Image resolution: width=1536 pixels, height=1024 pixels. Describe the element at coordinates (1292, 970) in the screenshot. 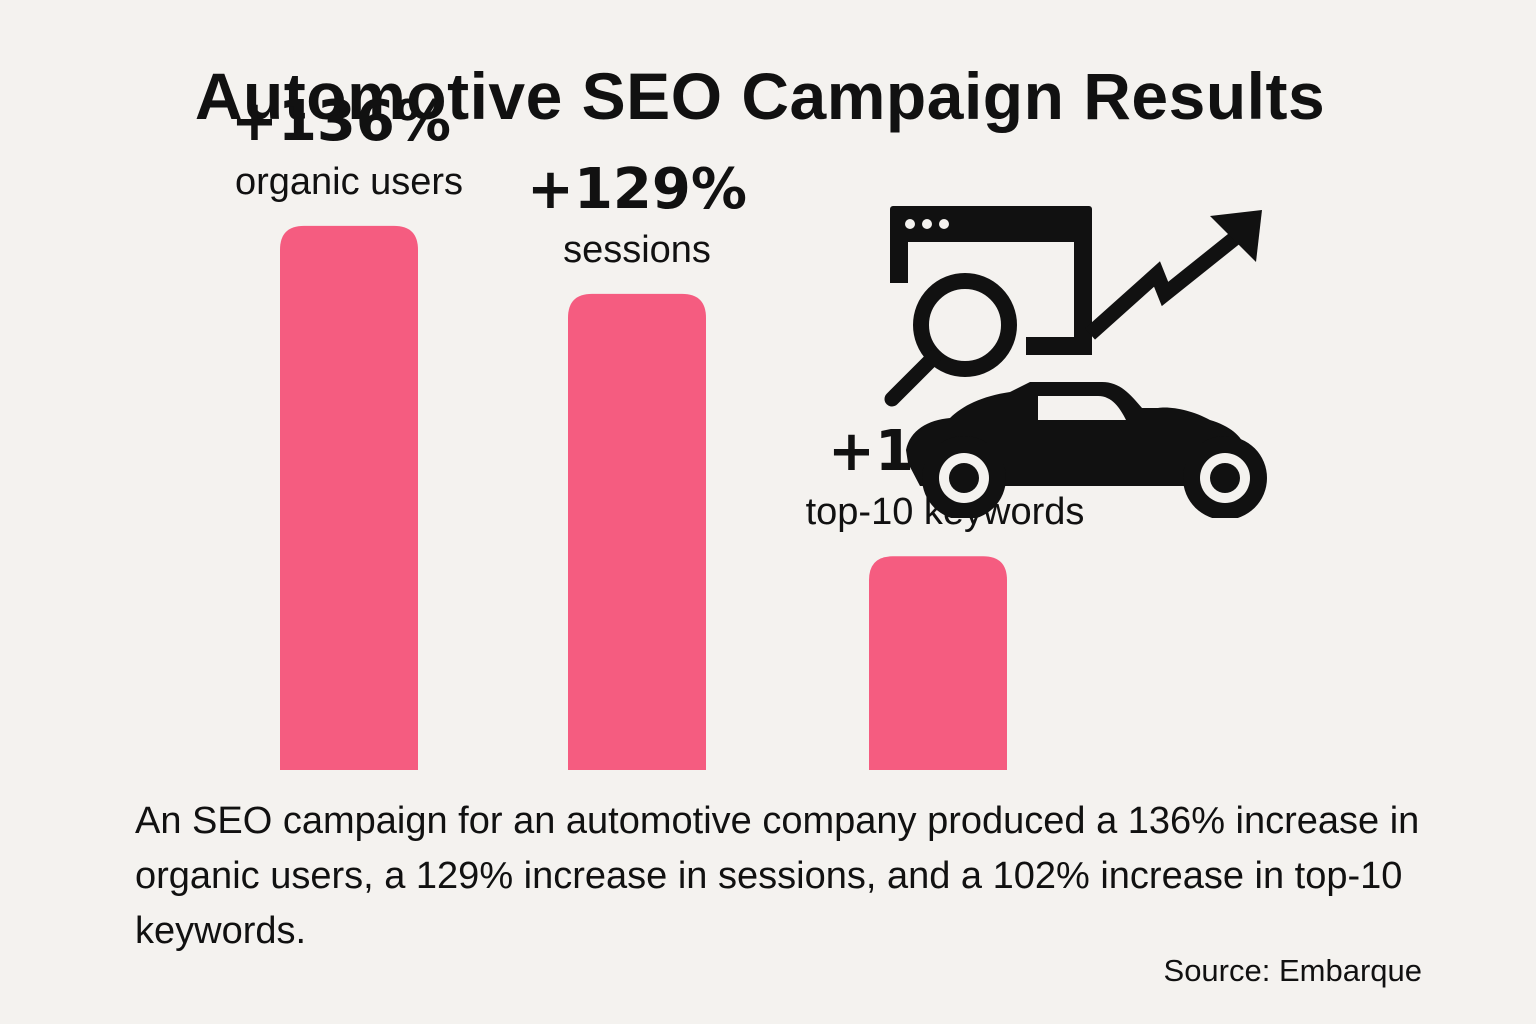

I see `source-note: Source: Embarque` at that location.